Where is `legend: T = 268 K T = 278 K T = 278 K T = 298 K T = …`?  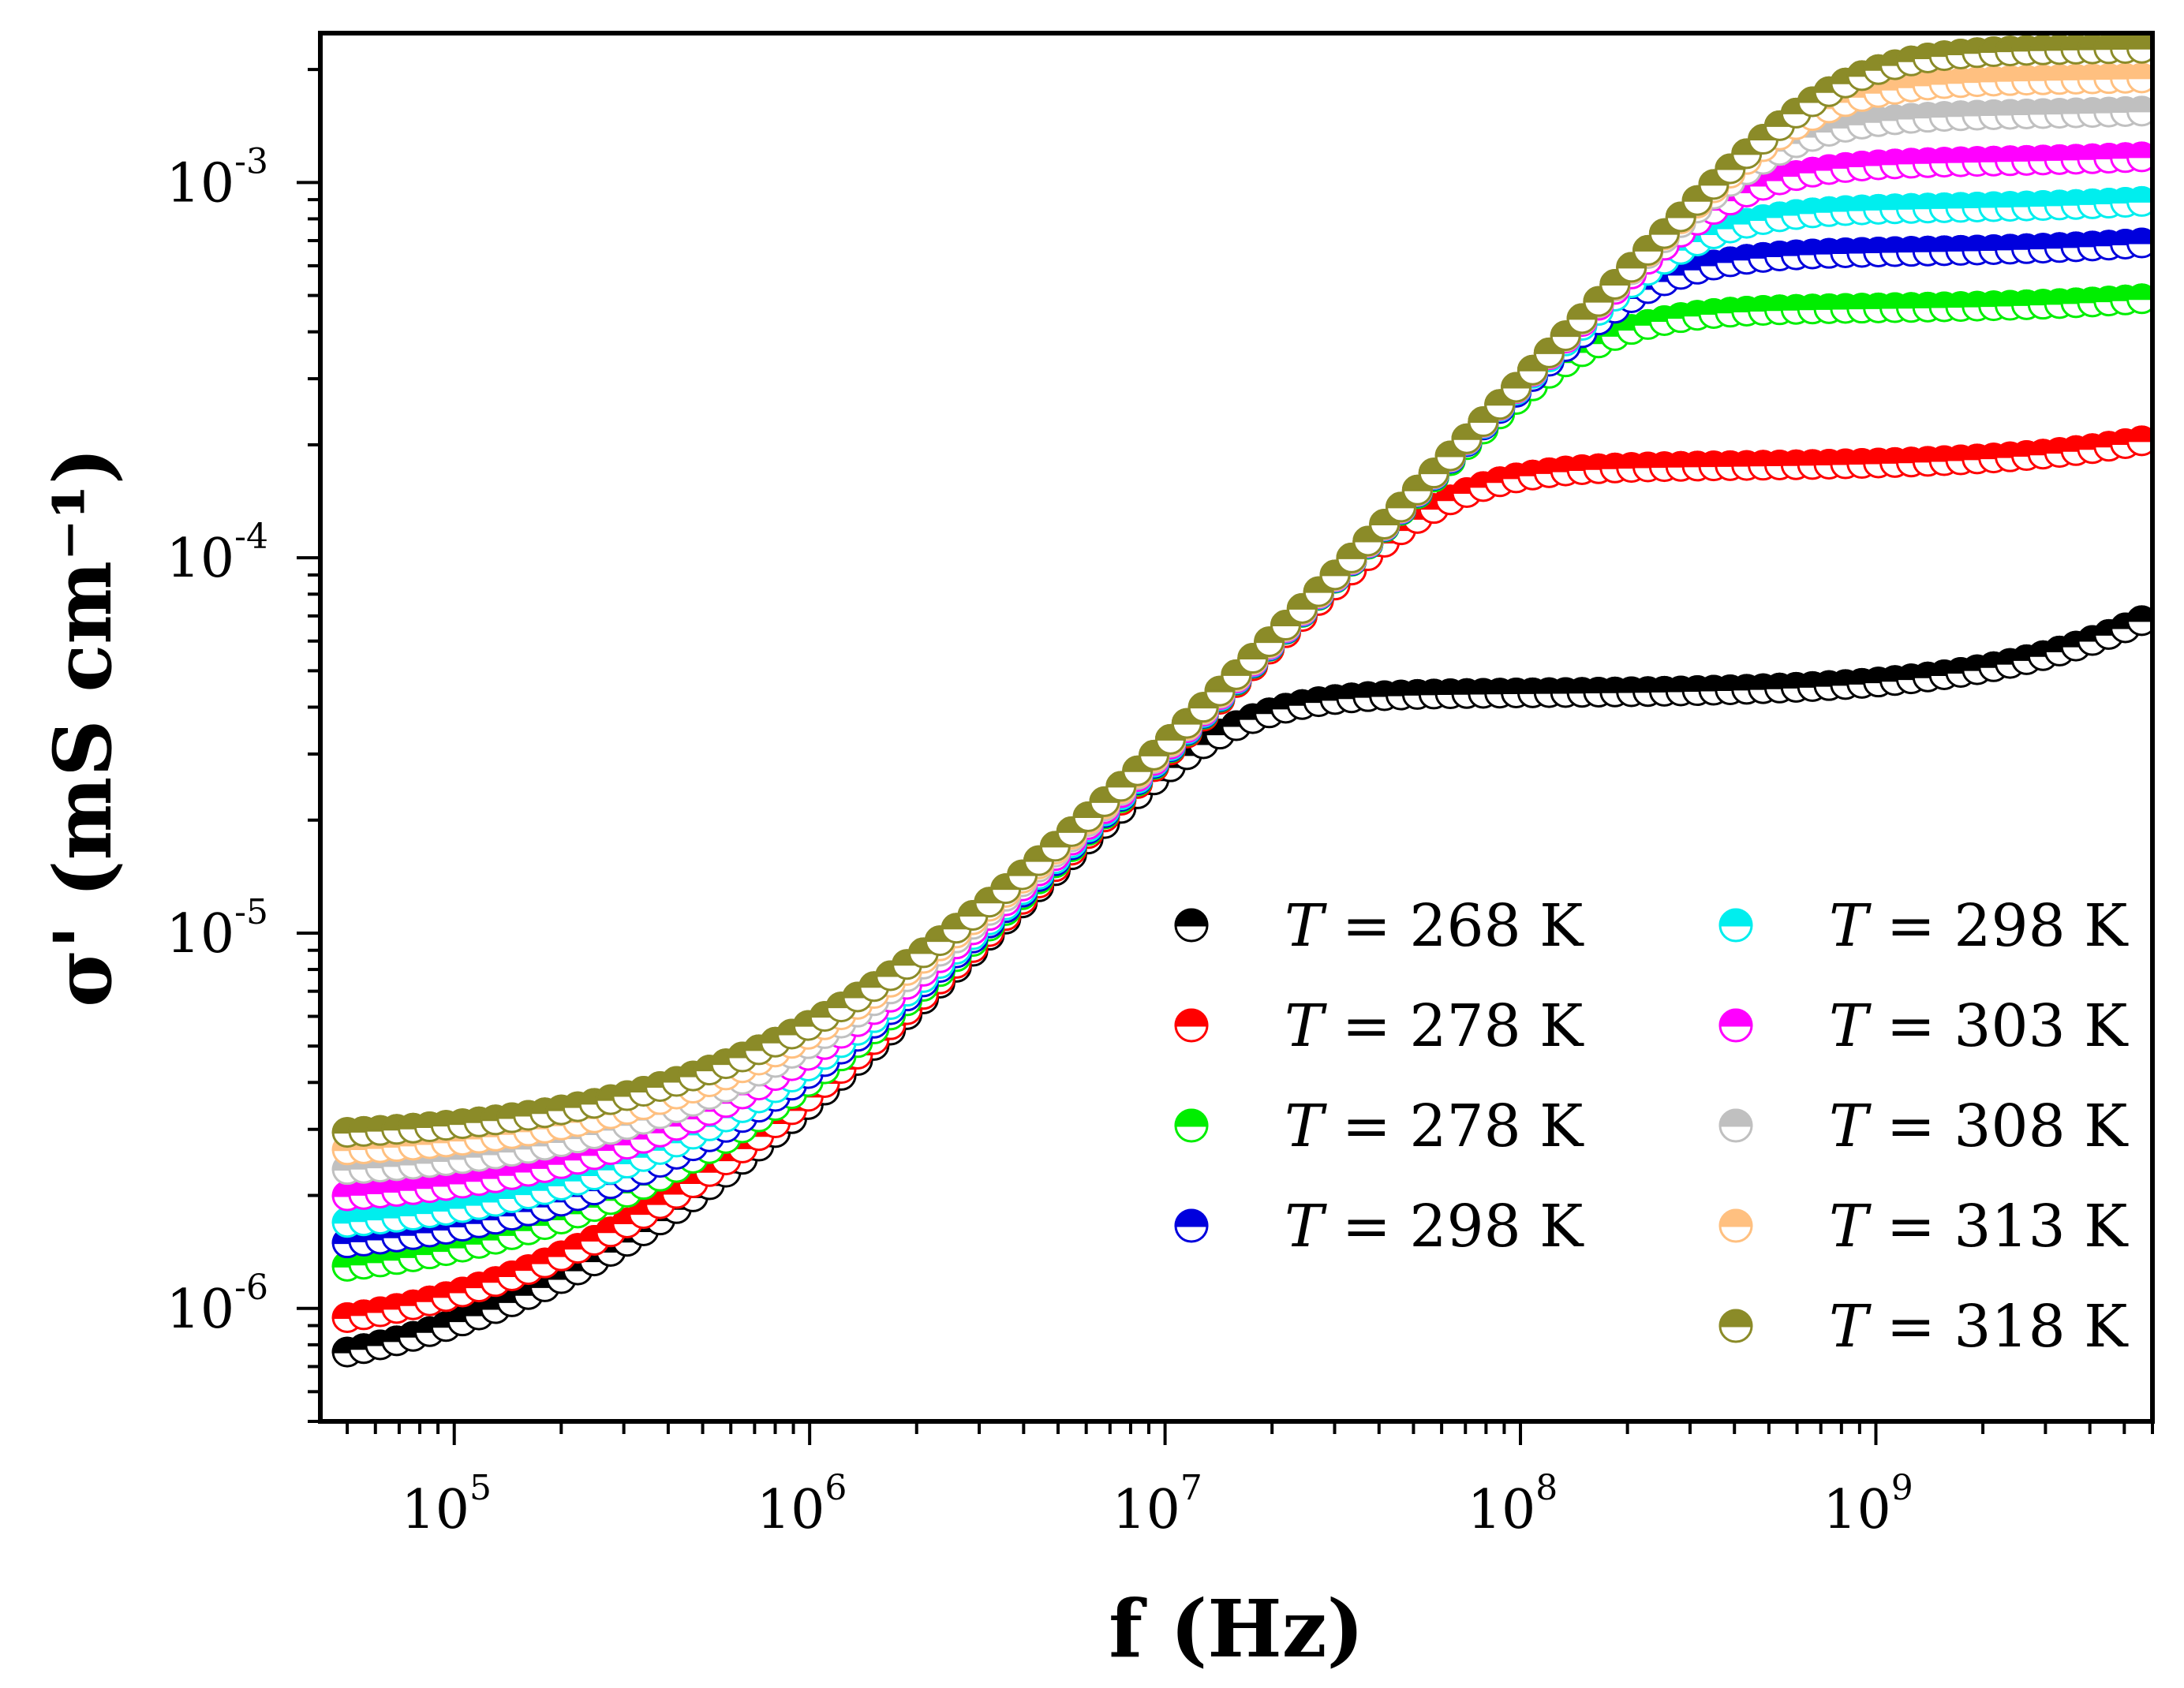 legend: T = 268 K T = 278 K T = 278 K T = 298 K T = … is located at coordinates (1651, 1126).